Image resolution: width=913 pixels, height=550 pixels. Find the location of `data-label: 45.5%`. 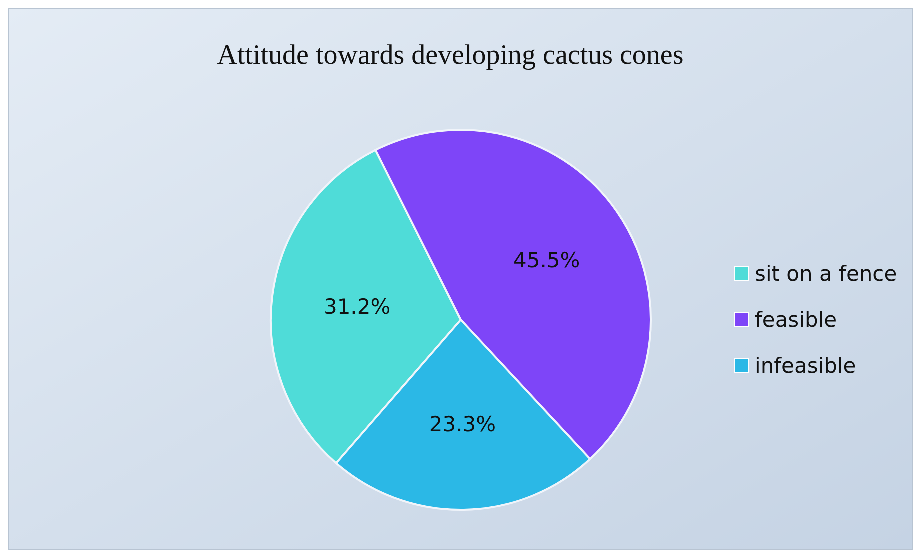

data-label: 45.5% is located at coordinates (546, 260).